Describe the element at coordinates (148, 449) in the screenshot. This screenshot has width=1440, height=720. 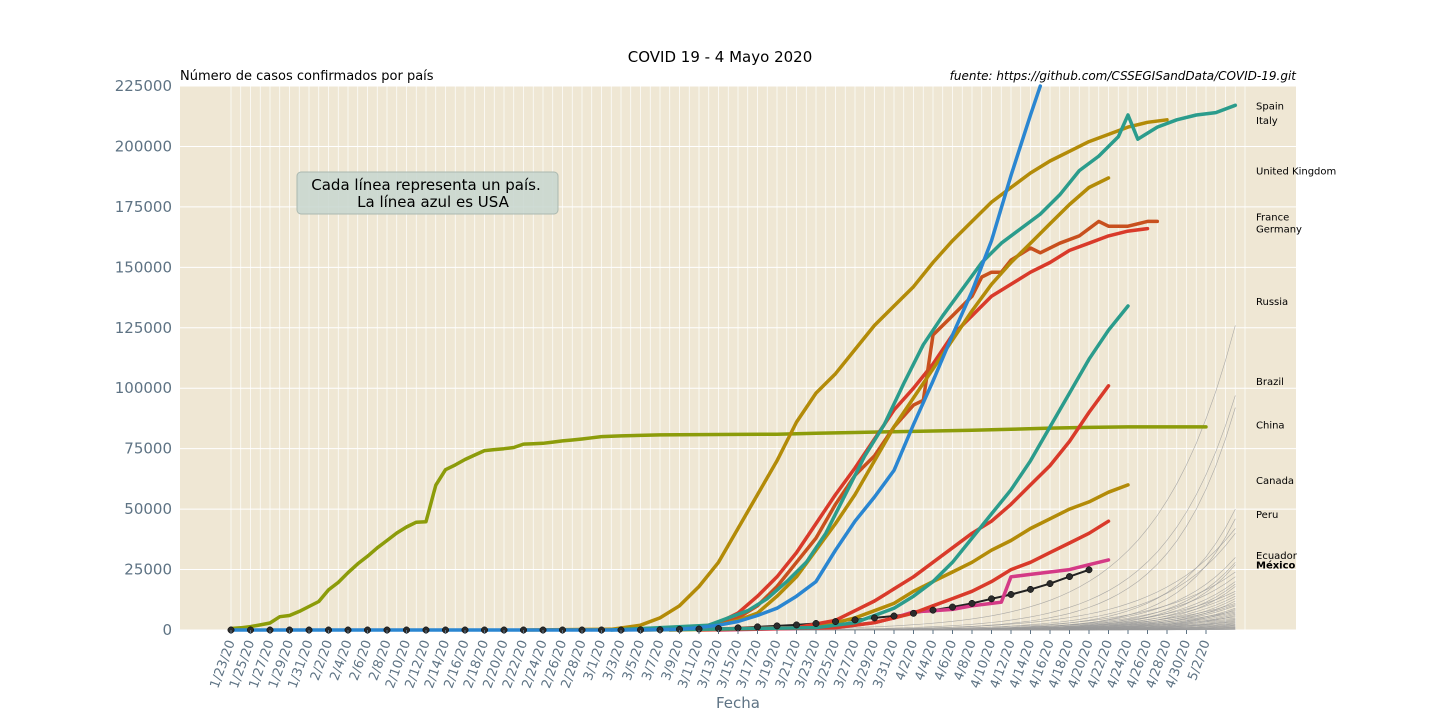
I see `y-tick-label: 75000` at that location.